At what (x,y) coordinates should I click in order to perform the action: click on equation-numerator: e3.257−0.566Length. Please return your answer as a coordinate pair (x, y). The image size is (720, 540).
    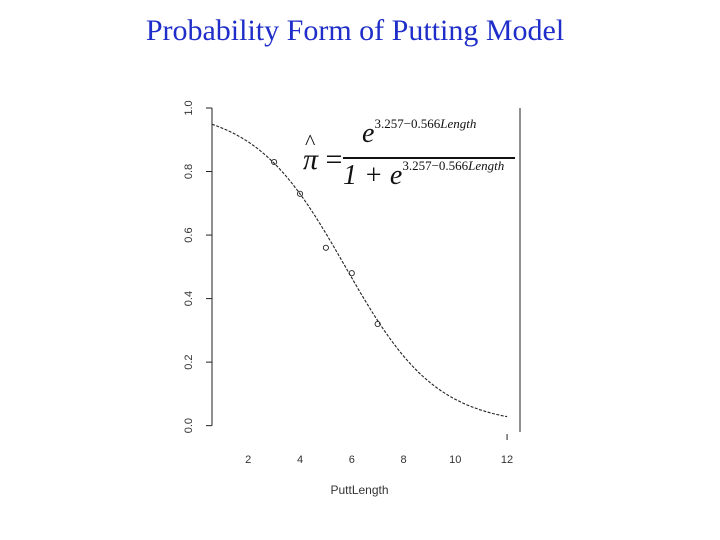
    Looking at the image, I should click on (419, 133).